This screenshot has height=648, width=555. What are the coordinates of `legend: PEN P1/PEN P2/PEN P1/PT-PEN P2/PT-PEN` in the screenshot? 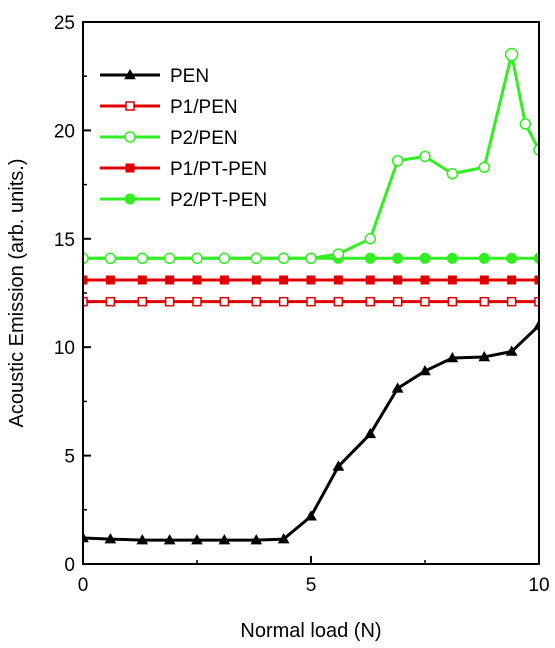 It's located at (183, 138).